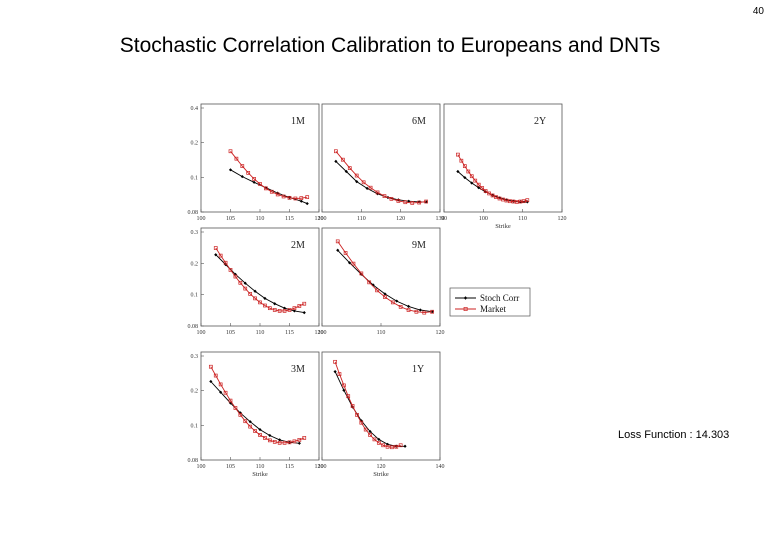 The height and width of the screenshot is (540, 780). What do you see at coordinates (418, 369) in the screenshot?
I see `panel-title: 1Y` at bounding box center [418, 369].